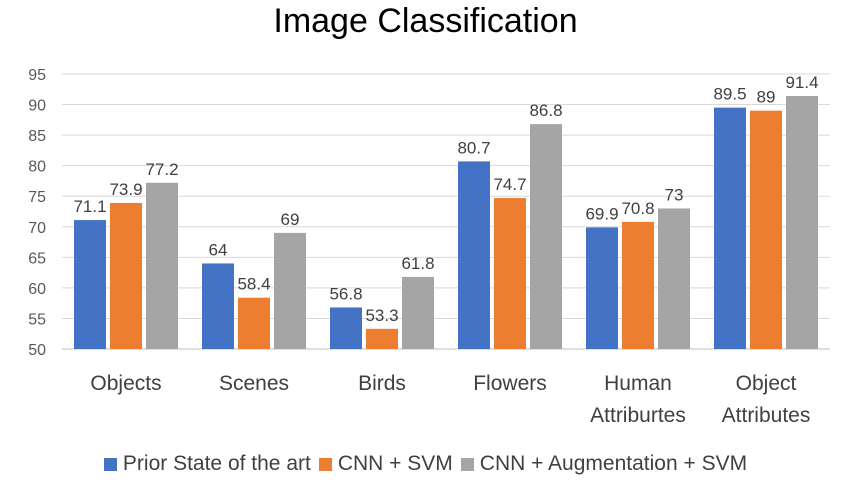  Describe the element at coordinates (510, 383) in the screenshot. I see `x-tick-label: Flowers` at that location.